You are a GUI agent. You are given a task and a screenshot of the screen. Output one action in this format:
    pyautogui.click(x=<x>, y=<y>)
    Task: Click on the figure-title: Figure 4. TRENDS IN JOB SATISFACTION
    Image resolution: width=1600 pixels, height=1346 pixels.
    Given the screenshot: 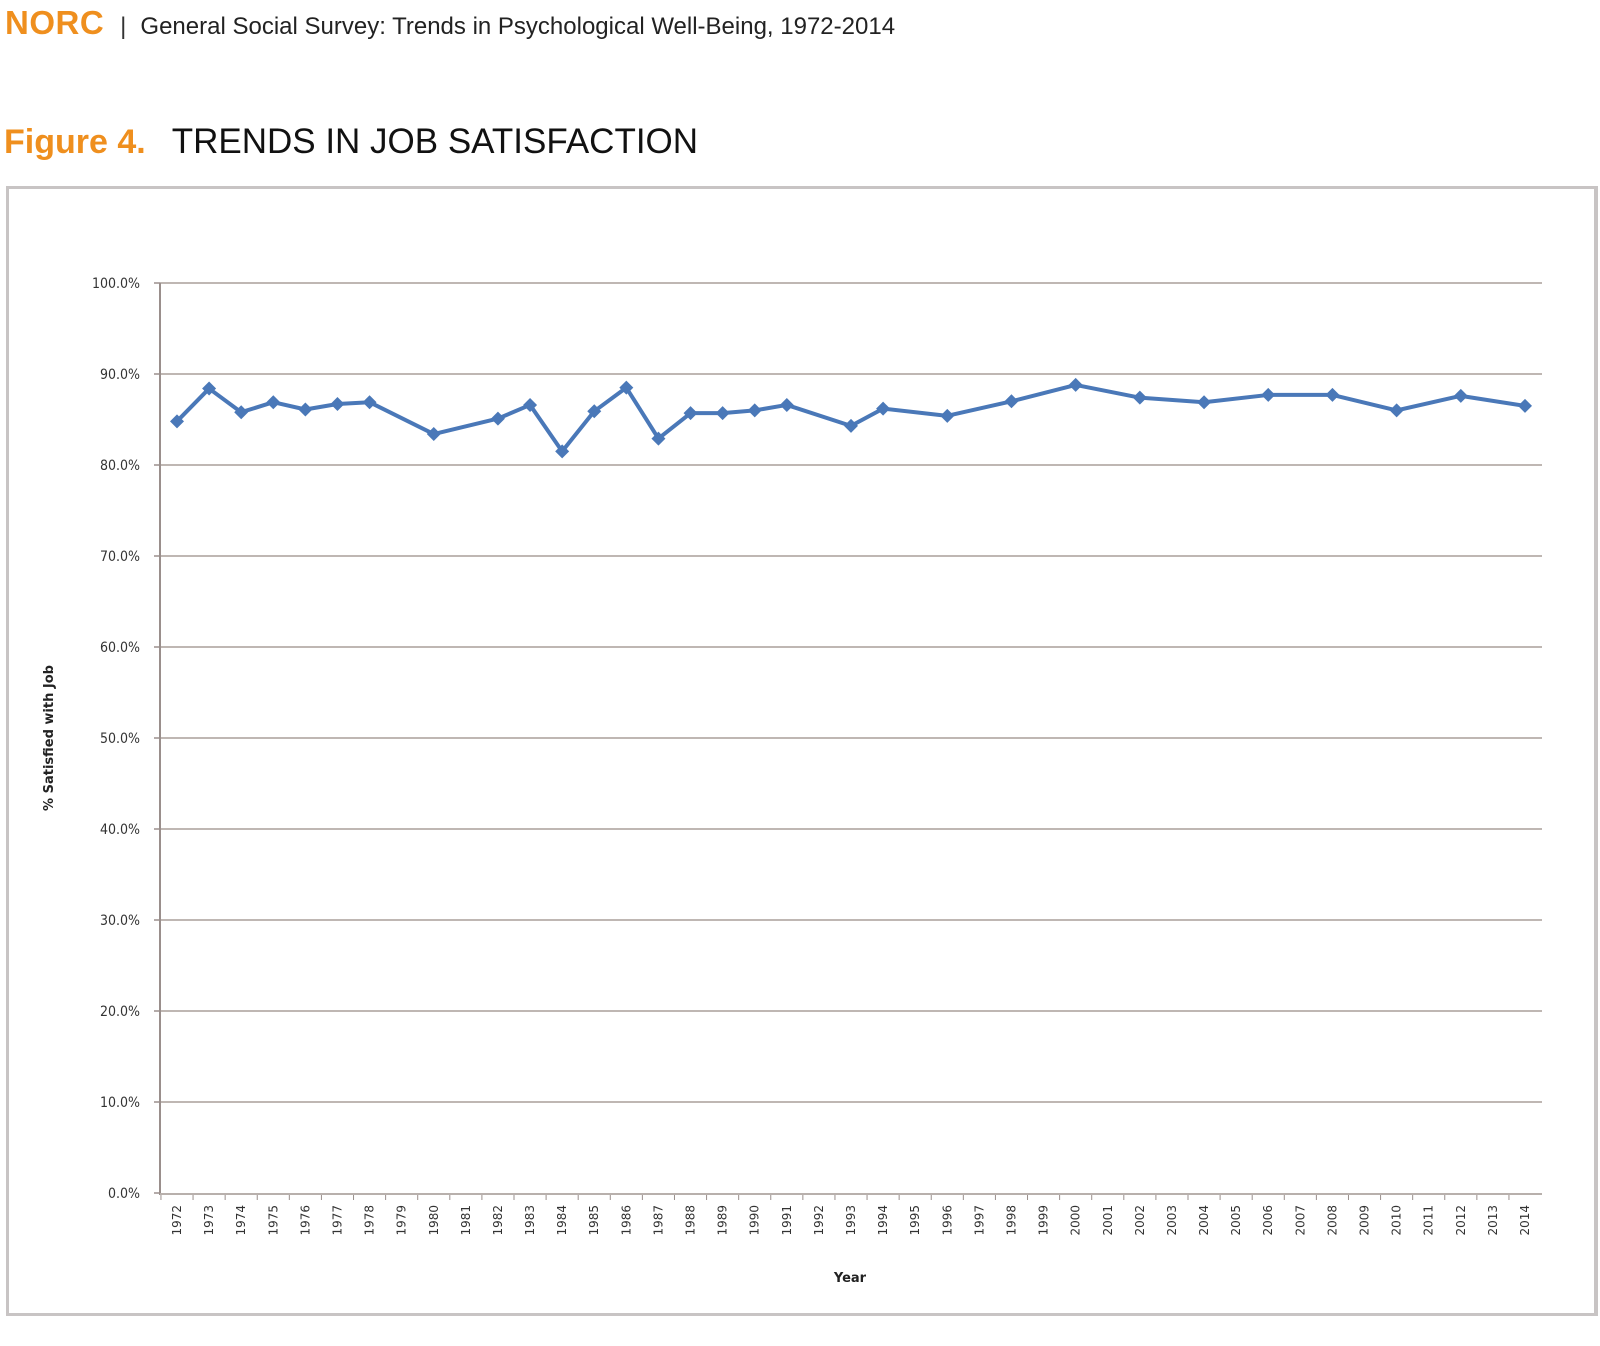 What is the action you would take?
    pyautogui.click(x=351, y=142)
    